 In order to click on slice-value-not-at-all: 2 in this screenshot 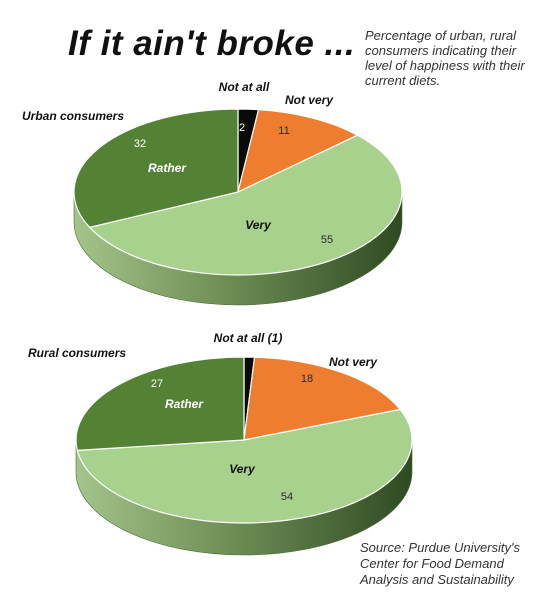, I will do `click(242, 128)`.